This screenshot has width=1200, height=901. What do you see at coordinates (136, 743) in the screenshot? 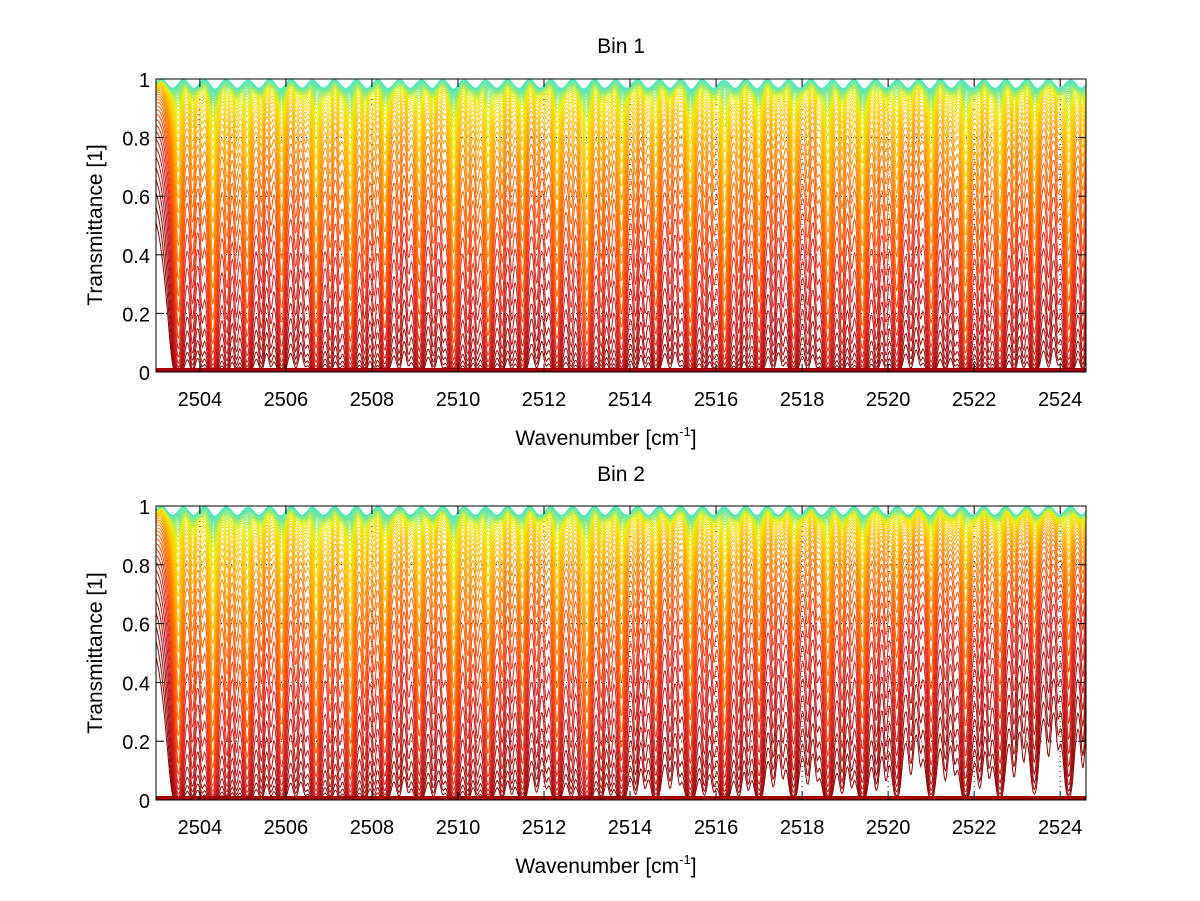
I see `y-tick-label: 0.2` at bounding box center [136, 743].